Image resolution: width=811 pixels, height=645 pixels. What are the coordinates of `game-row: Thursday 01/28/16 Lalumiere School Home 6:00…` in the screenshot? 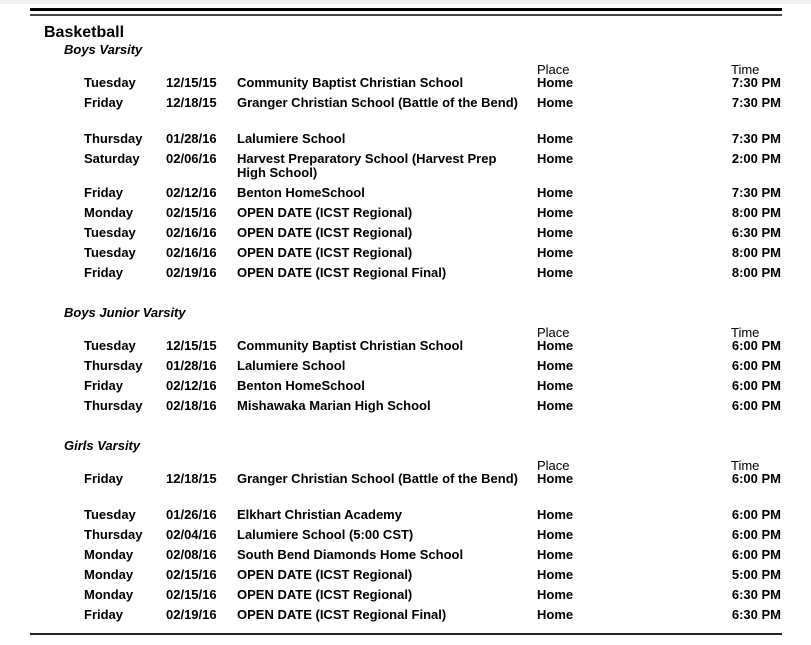 It's located at (405, 366).